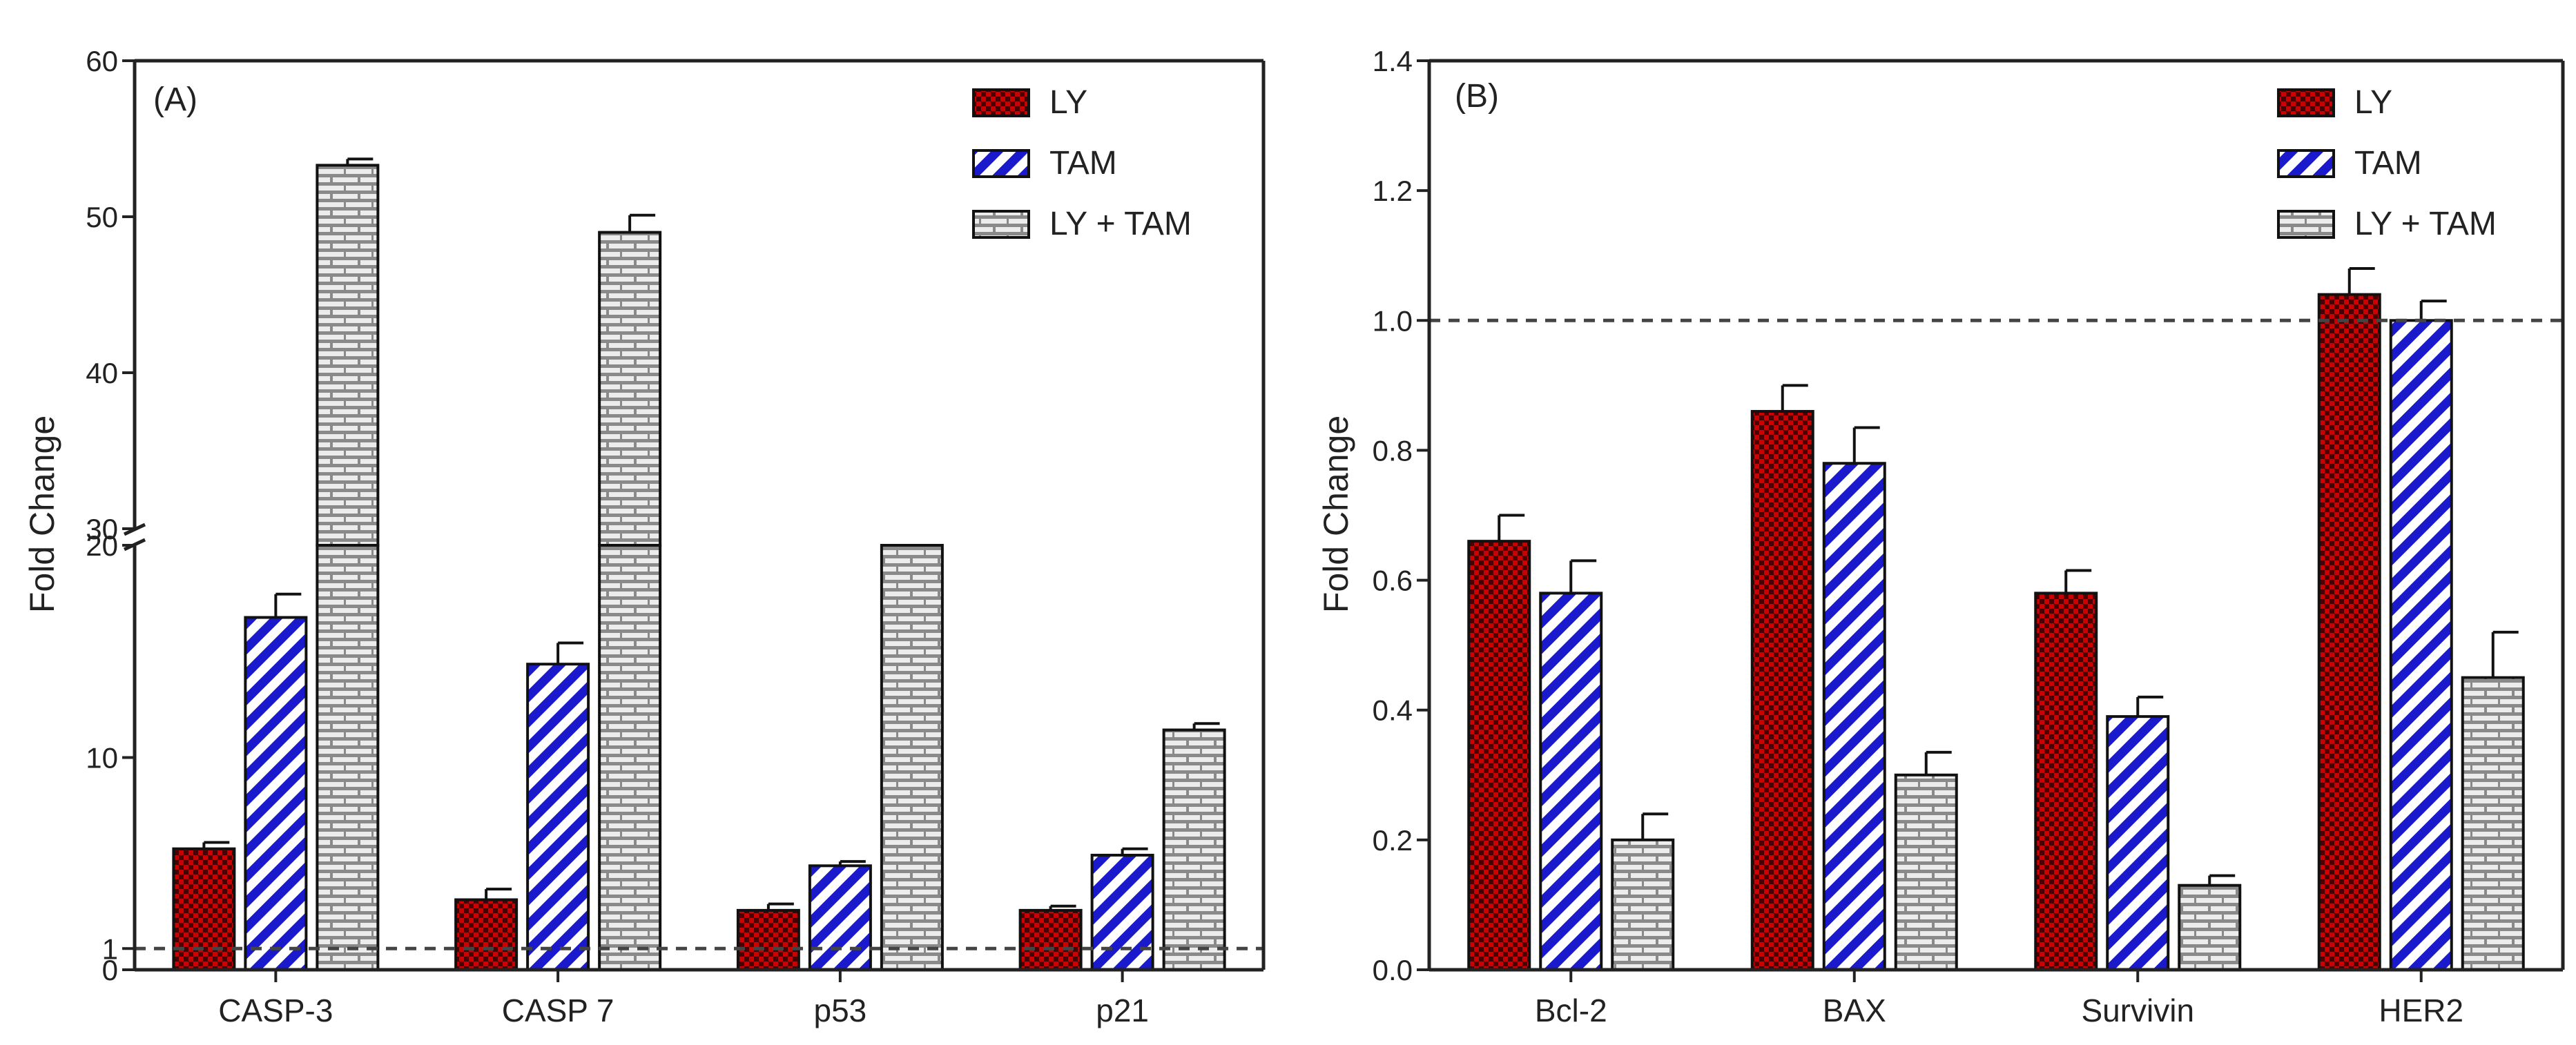 The image size is (2576, 1045). What do you see at coordinates (102, 545) in the screenshot?
I see `y-tick-label: 20` at bounding box center [102, 545].